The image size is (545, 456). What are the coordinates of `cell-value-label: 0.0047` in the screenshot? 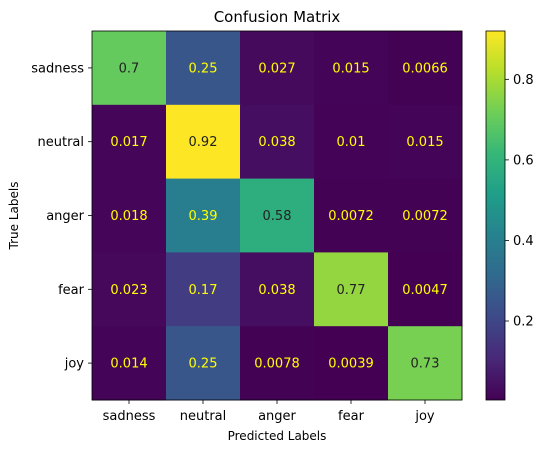 It's located at (425, 290).